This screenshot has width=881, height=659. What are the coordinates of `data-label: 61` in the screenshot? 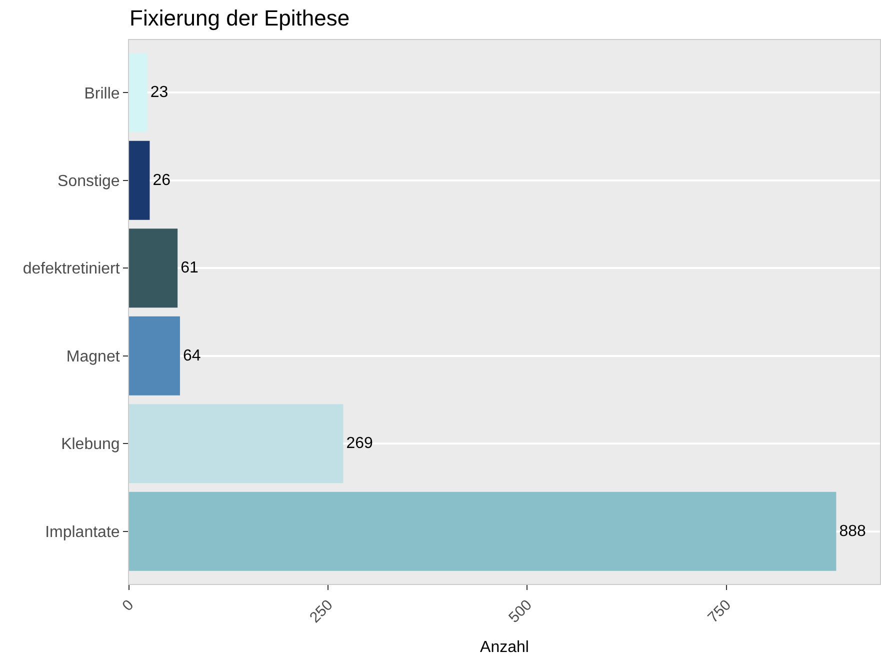 It's located at (189, 268).